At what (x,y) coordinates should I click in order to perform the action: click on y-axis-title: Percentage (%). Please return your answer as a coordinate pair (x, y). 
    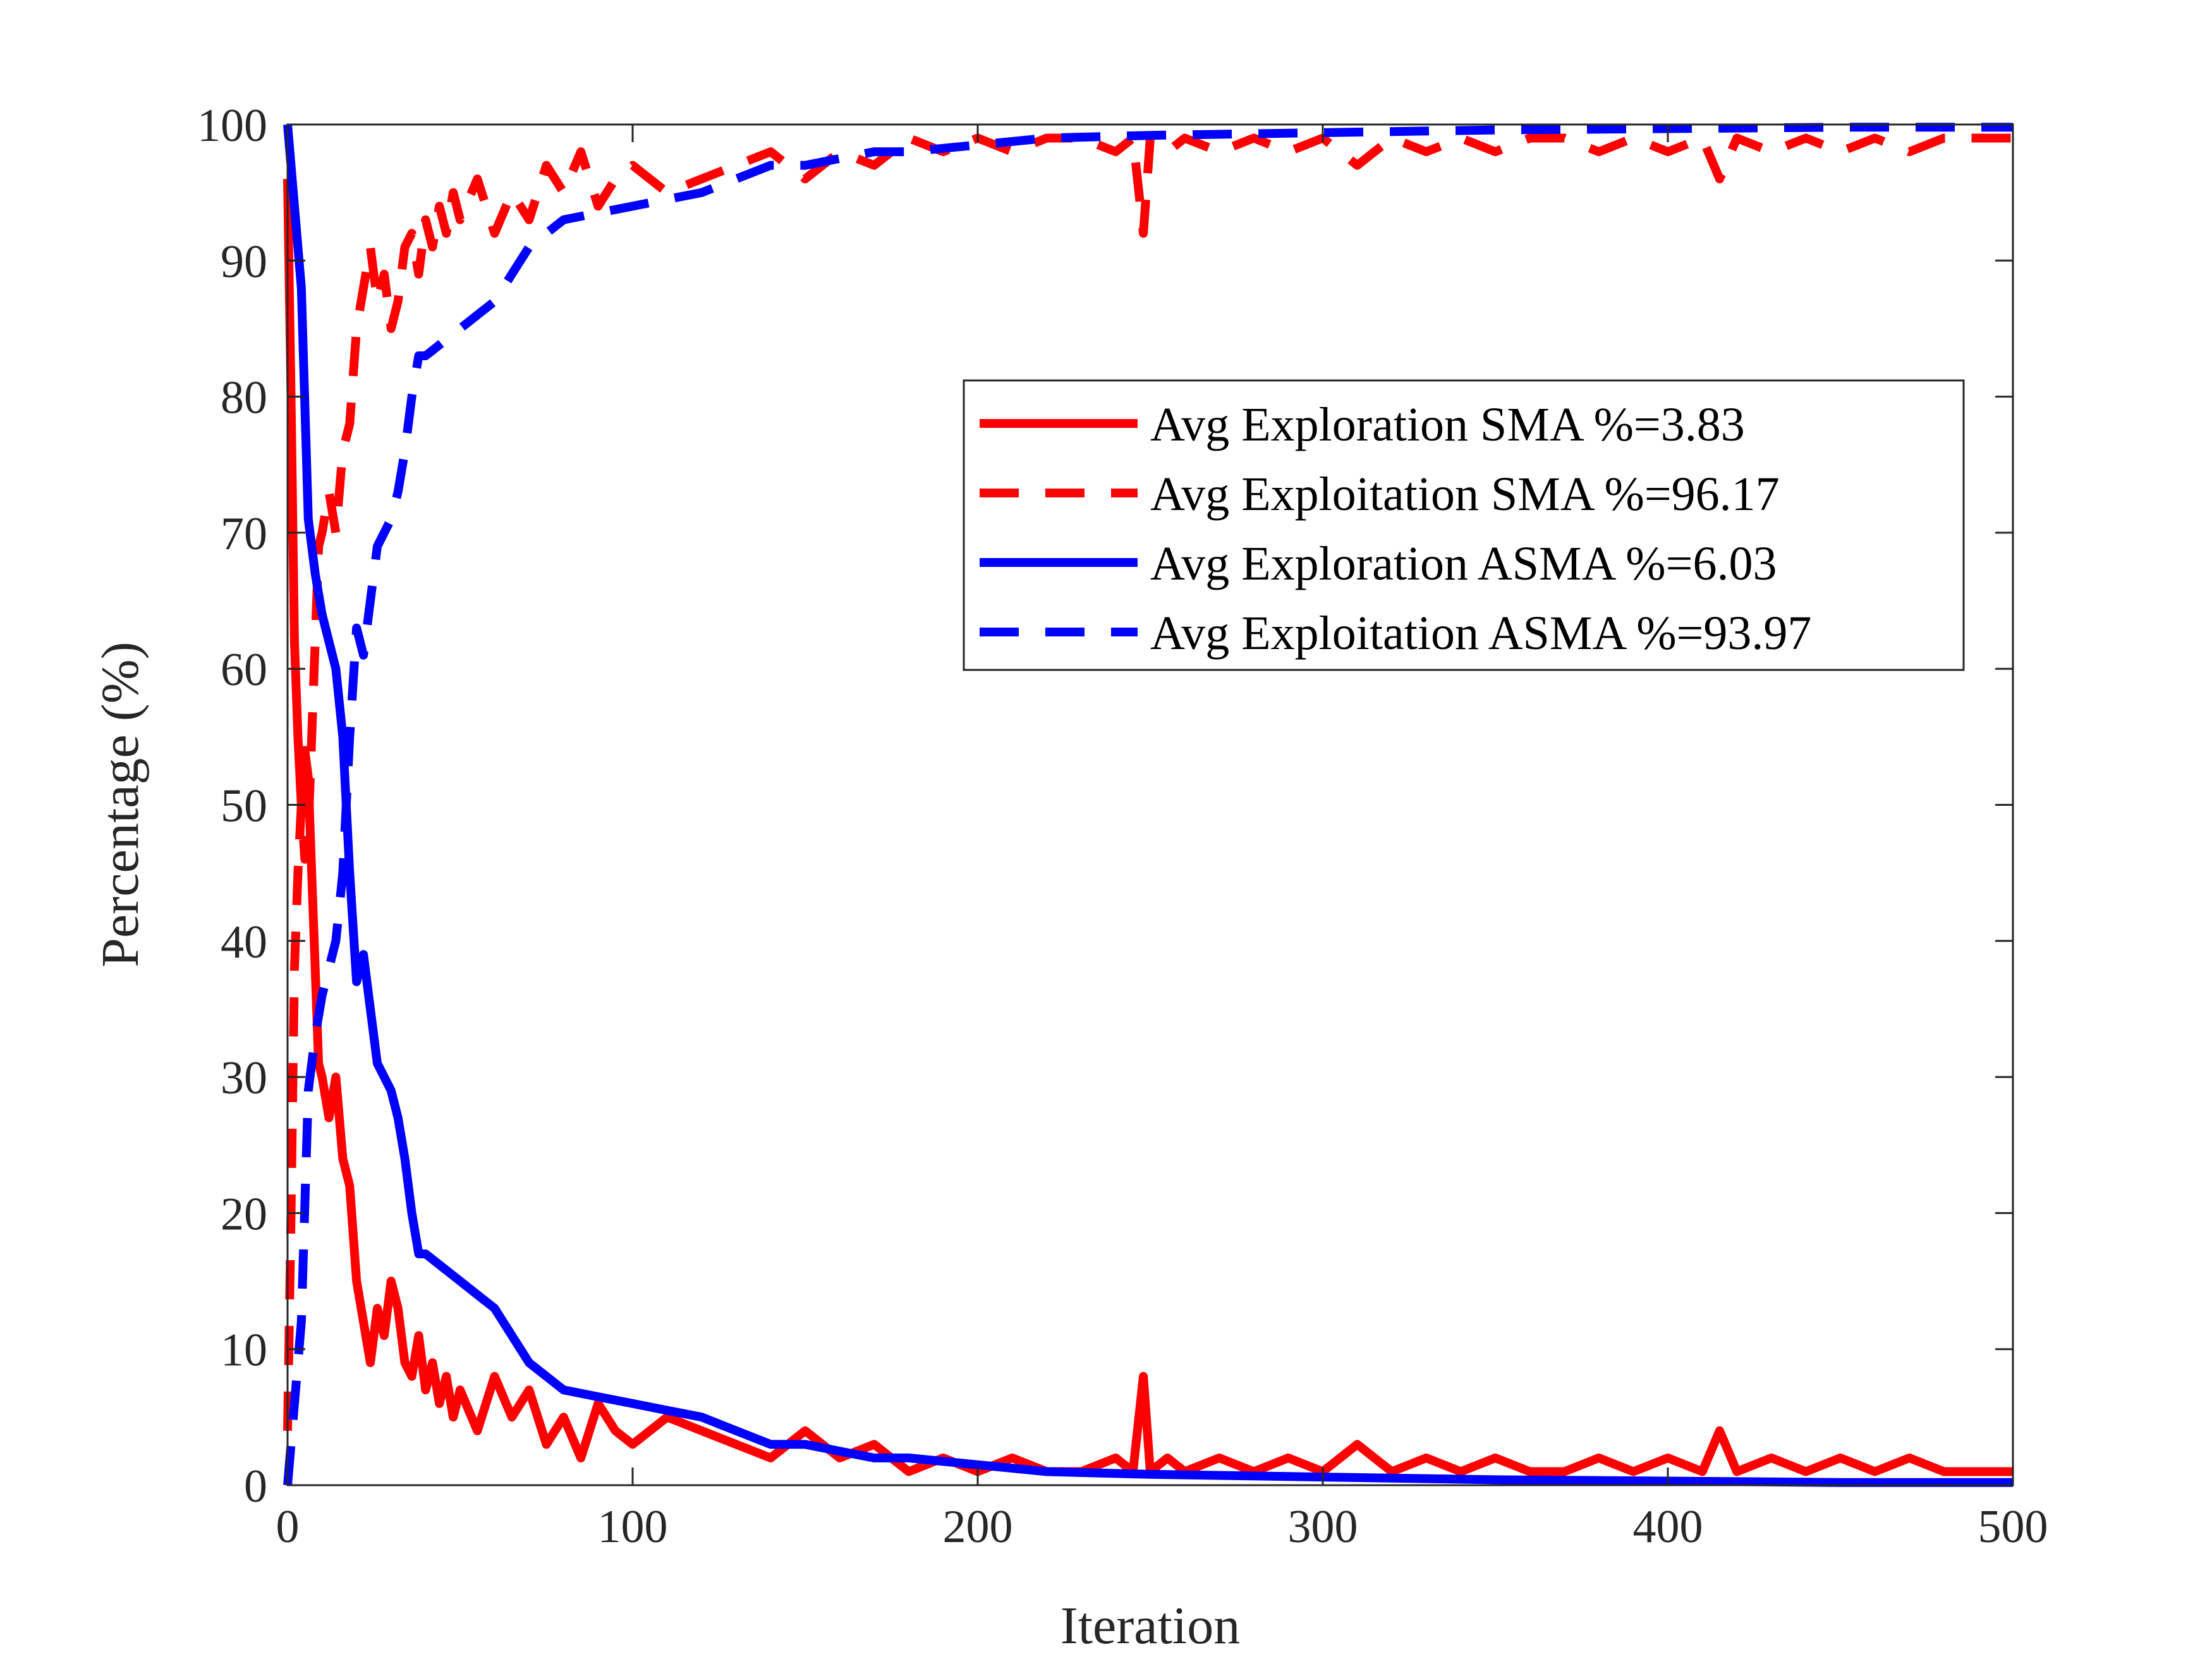
    Looking at the image, I should click on (121, 804).